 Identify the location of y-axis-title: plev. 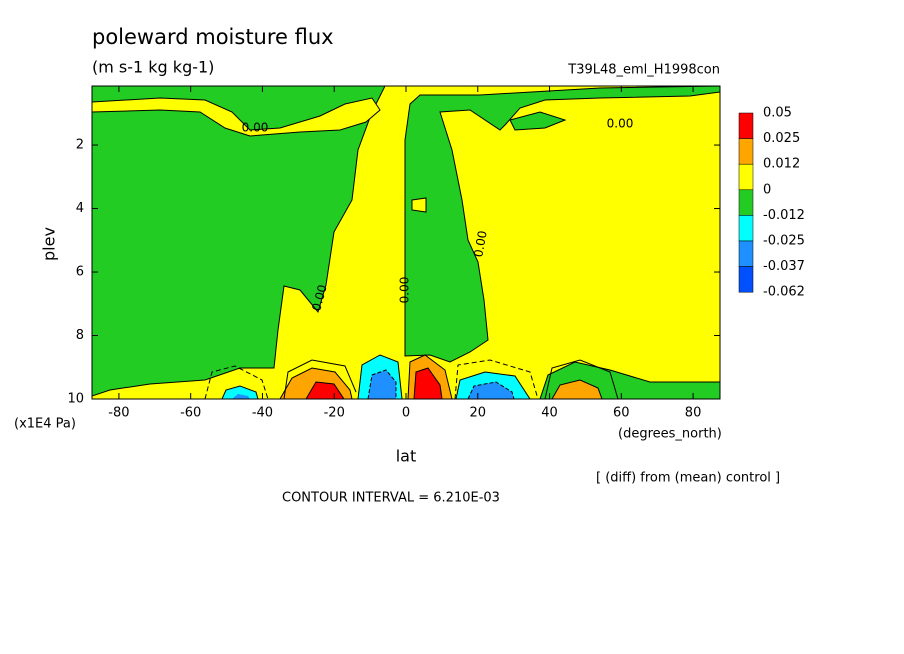
(49, 244).